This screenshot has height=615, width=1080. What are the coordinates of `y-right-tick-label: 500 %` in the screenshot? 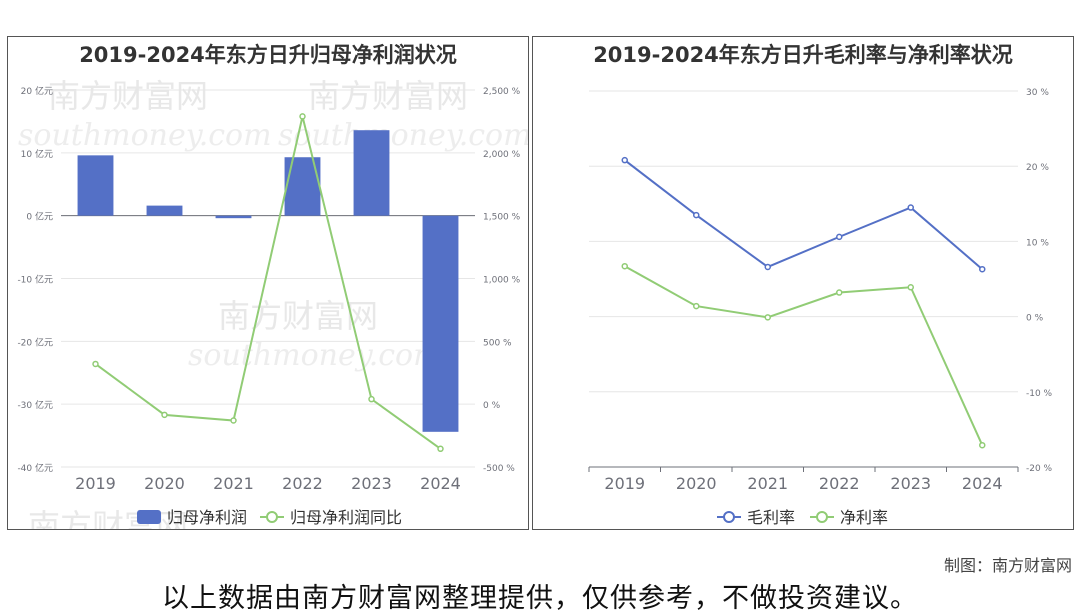 It's located at (497, 343).